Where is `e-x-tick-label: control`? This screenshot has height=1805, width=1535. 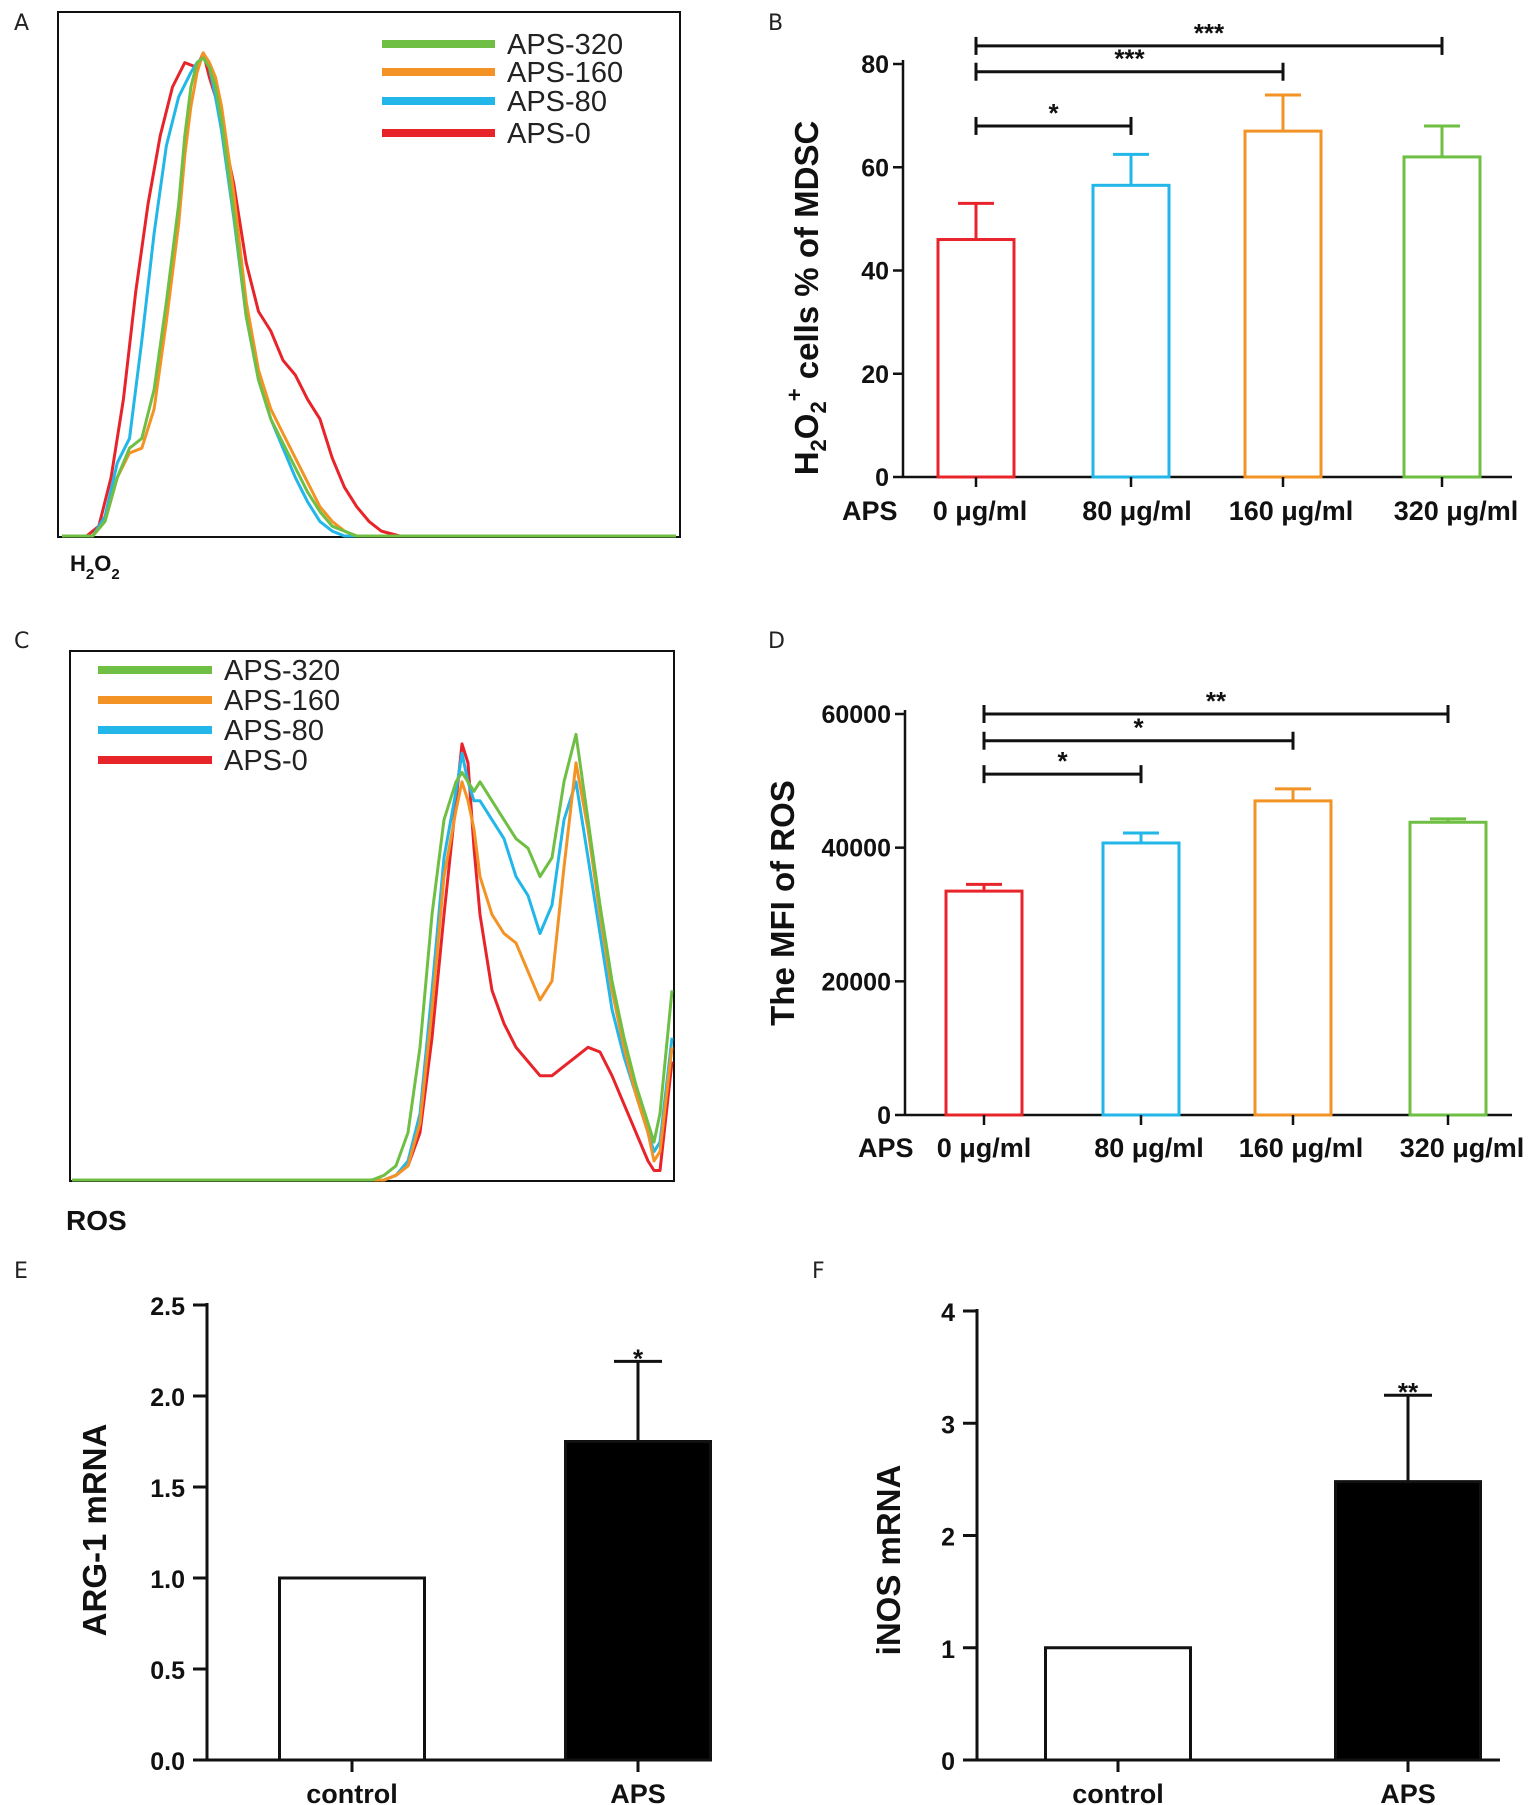
e-x-tick-label: control is located at coordinates (352, 1792).